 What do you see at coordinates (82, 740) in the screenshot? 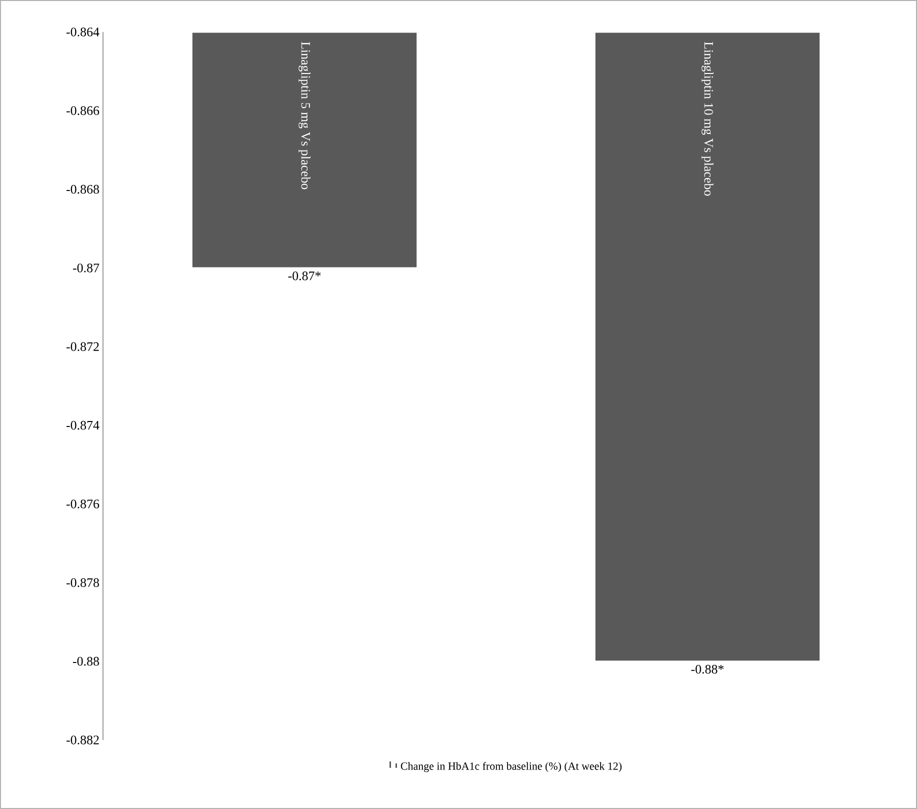
I see `y-tick-label: -0.882` at bounding box center [82, 740].